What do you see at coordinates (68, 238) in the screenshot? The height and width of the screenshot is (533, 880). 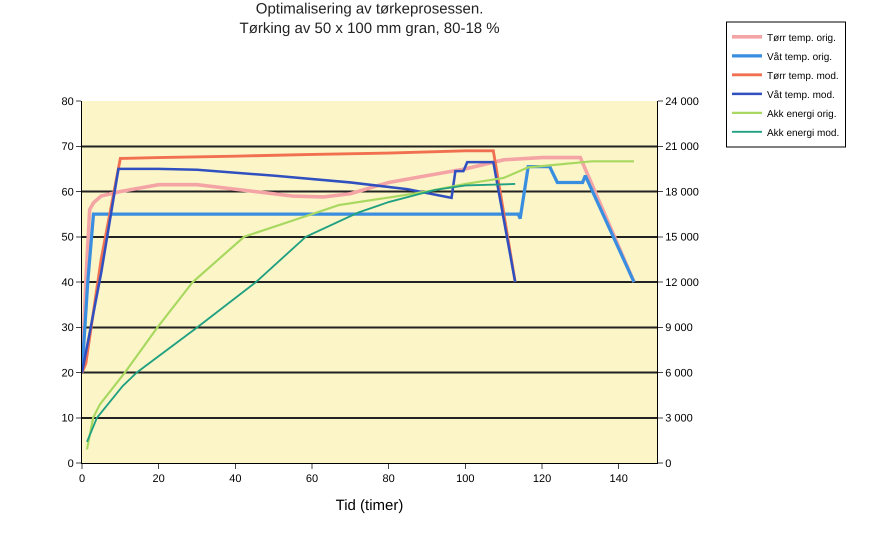 I see `y-tick-label: 50` at bounding box center [68, 238].